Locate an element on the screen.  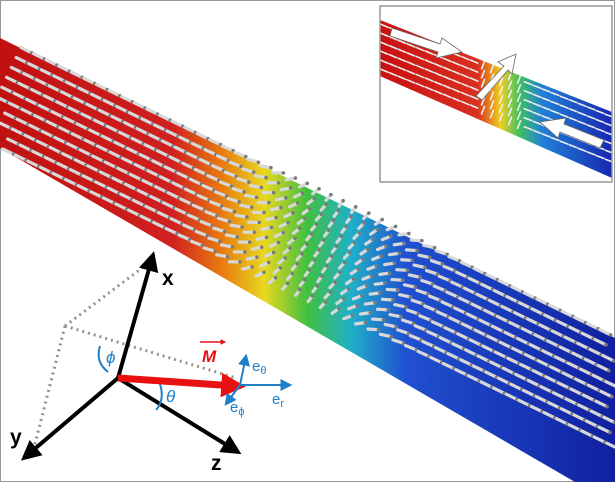
e-theta-base: e is located at coordinates (256, 366).